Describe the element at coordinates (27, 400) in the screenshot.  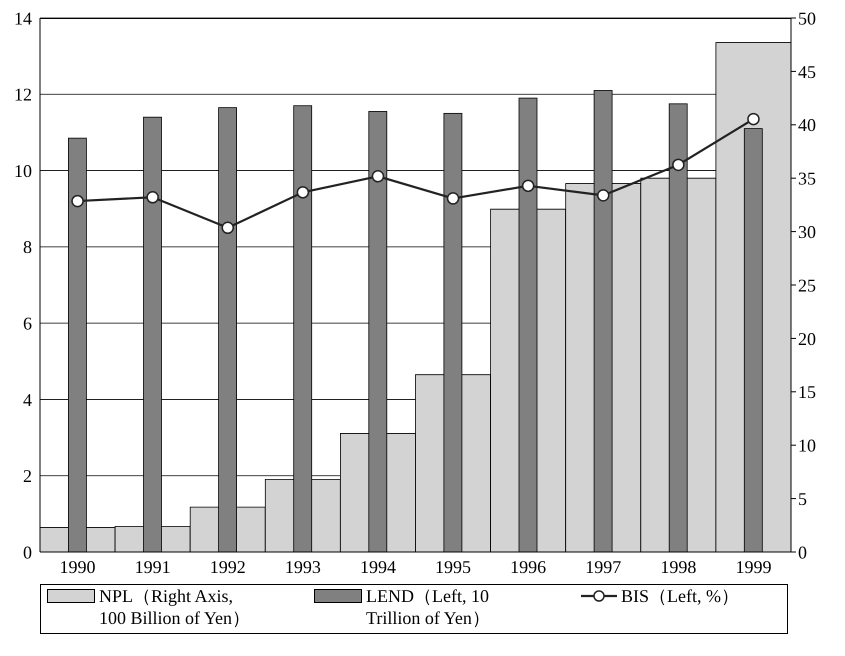
I see `y-tick-label: 4` at that location.